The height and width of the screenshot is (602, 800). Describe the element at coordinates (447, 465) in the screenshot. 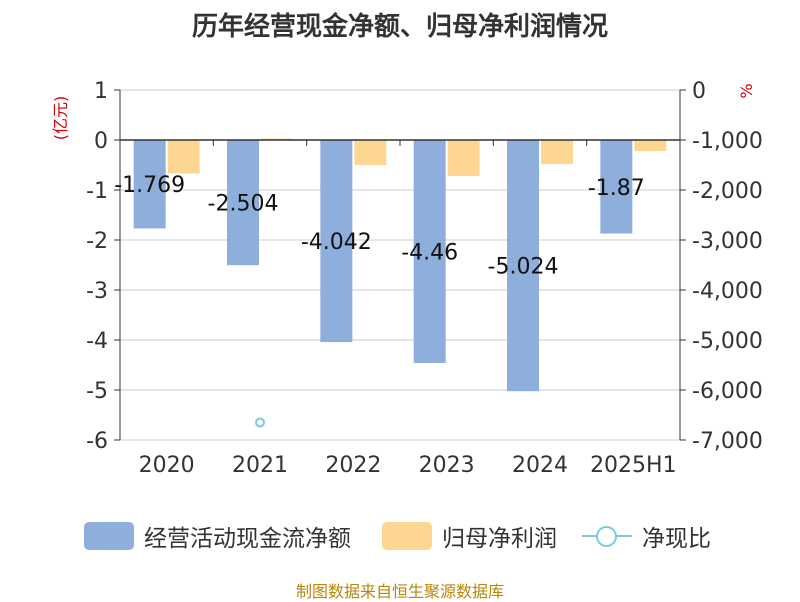

I see `x-axis-tick-label: 2023` at that location.